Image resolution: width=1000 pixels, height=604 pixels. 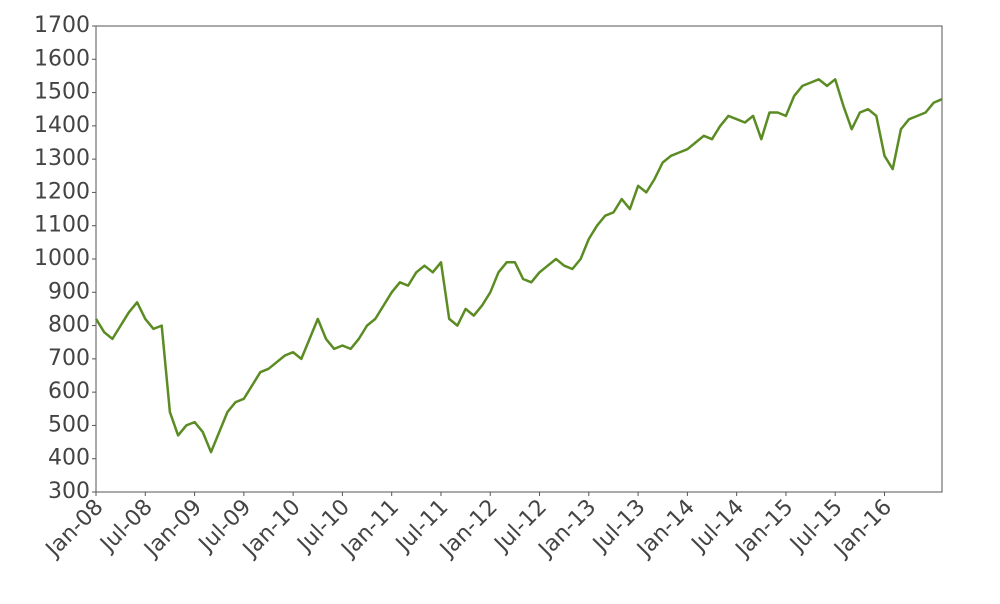 What do you see at coordinates (69, 391) in the screenshot?
I see `y-tick-label: 600` at bounding box center [69, 391].